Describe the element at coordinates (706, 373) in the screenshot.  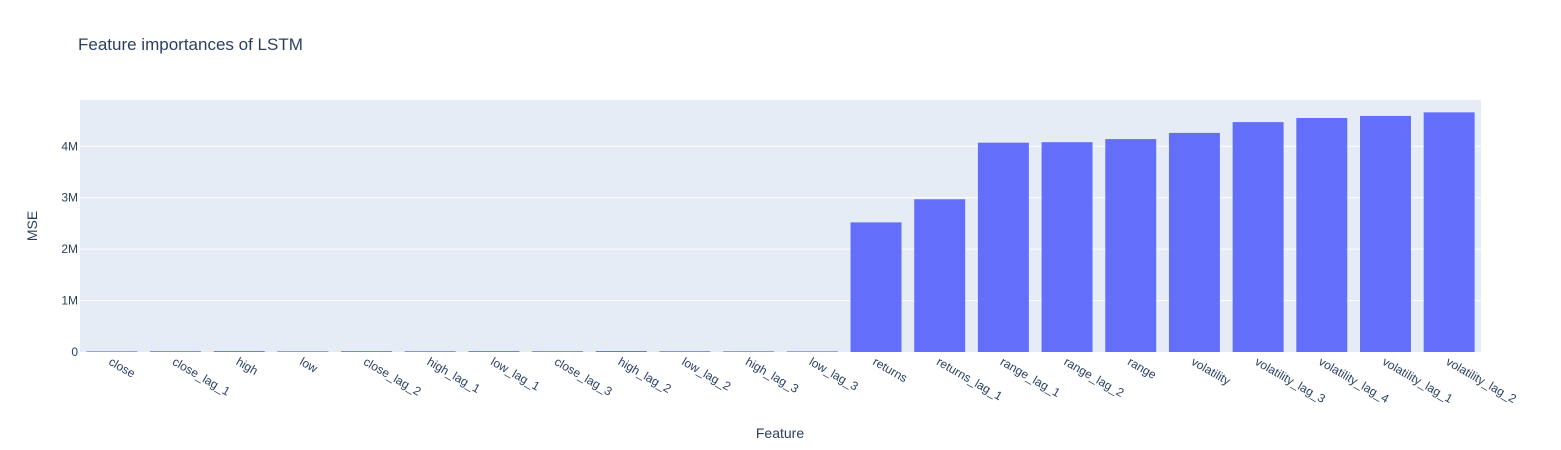
I see `x-tick-label: low_lag_2` at that location.